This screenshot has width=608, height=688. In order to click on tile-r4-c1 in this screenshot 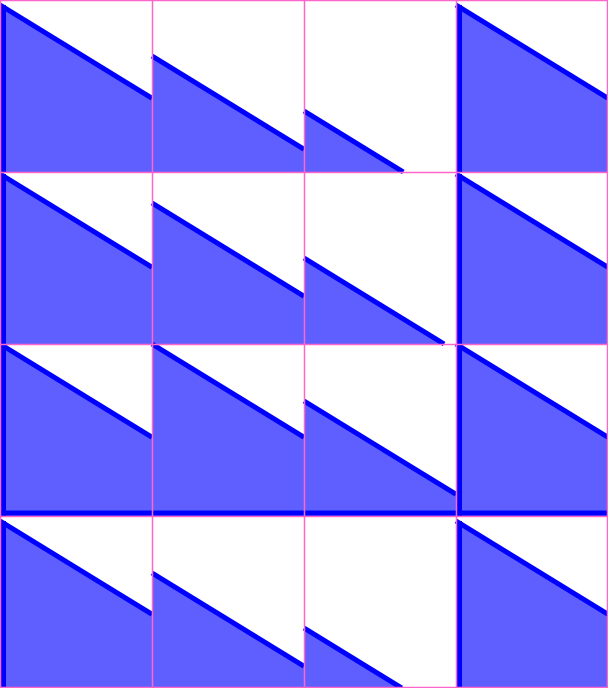, I will do `click(77, 603)`.